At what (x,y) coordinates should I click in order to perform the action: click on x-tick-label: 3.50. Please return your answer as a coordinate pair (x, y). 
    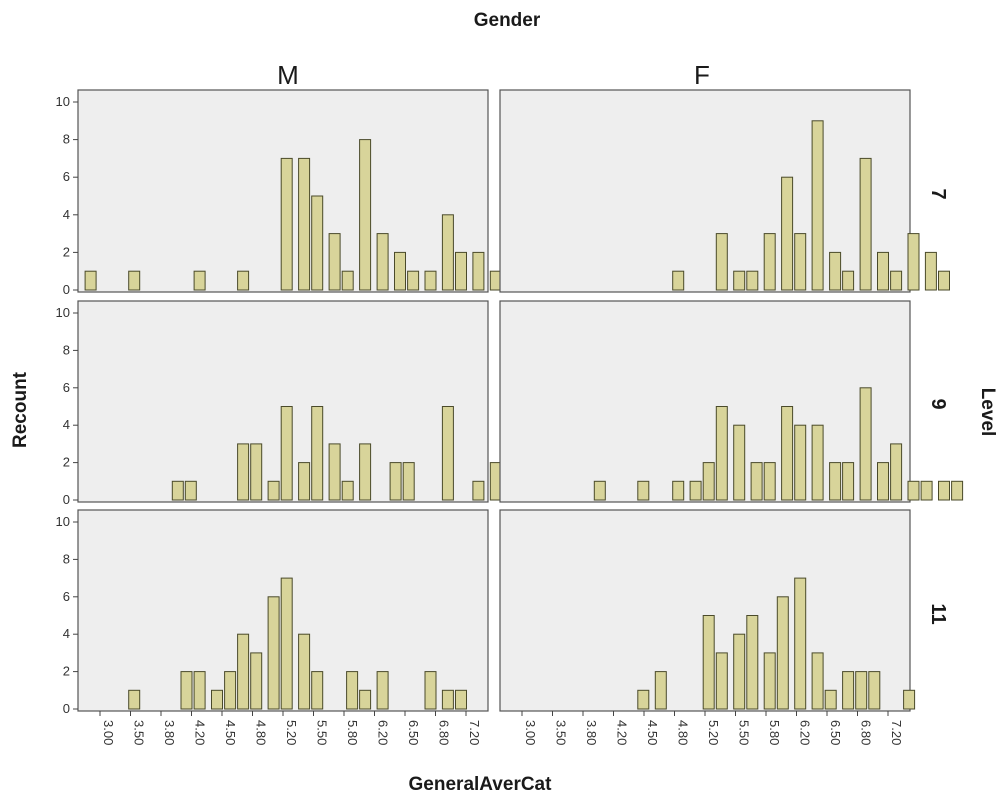
    Looking at the image, I should click on (139, 732).